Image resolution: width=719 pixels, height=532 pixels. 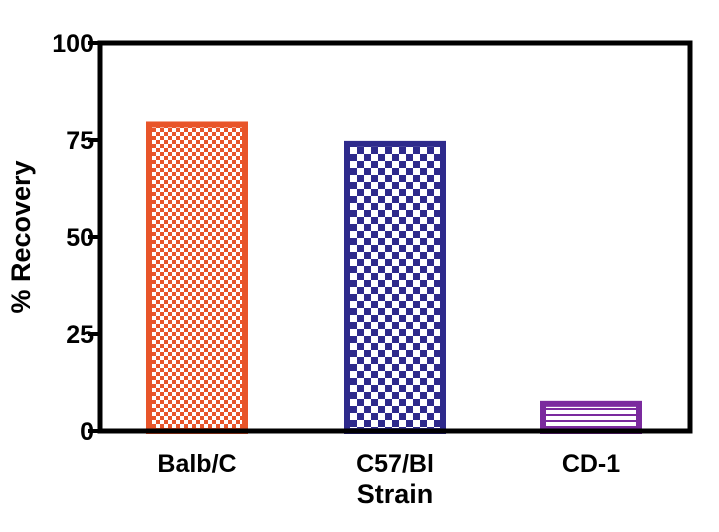 I want to click on y-tick-label: 0, so click(x=87, y=432).